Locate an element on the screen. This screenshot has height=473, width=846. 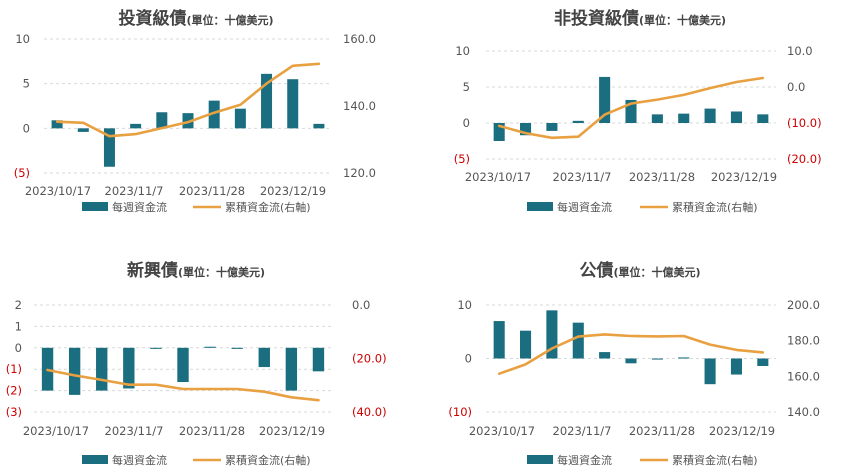
chart-title: 新興債(單位：十億美元) is located at coordinates (196, 270).